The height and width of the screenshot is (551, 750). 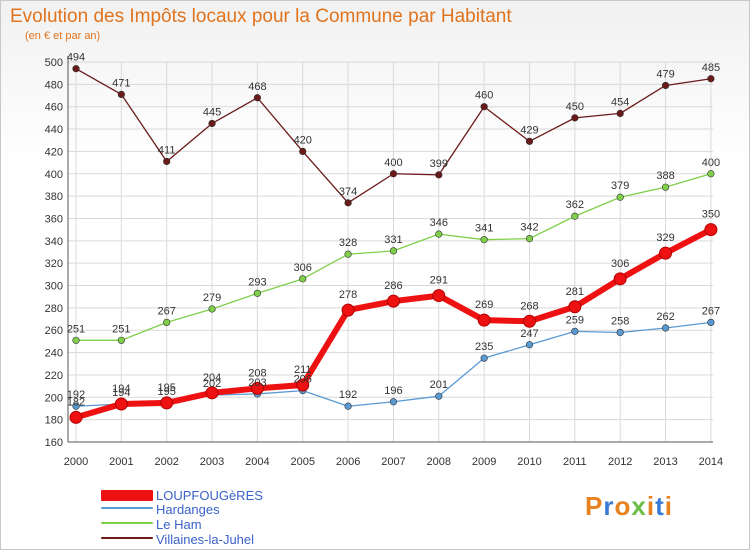 I want to click on proxiti-logo: Proxiti, so click(x=629, y=506).